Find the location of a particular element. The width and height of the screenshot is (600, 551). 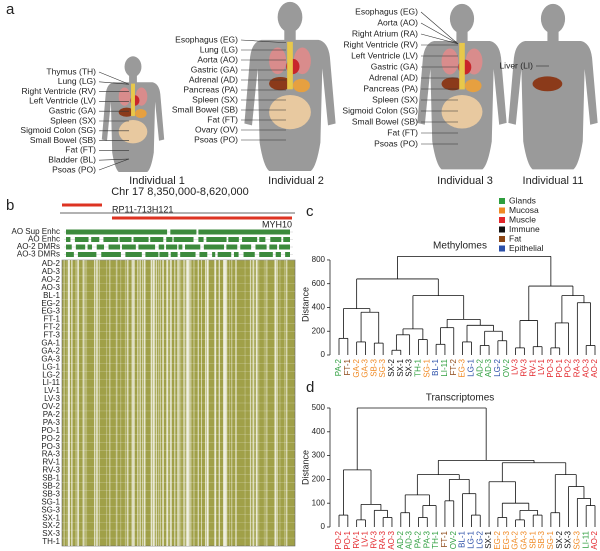

organ-label: Spleen (SX) is located at coordinates (395, 99).